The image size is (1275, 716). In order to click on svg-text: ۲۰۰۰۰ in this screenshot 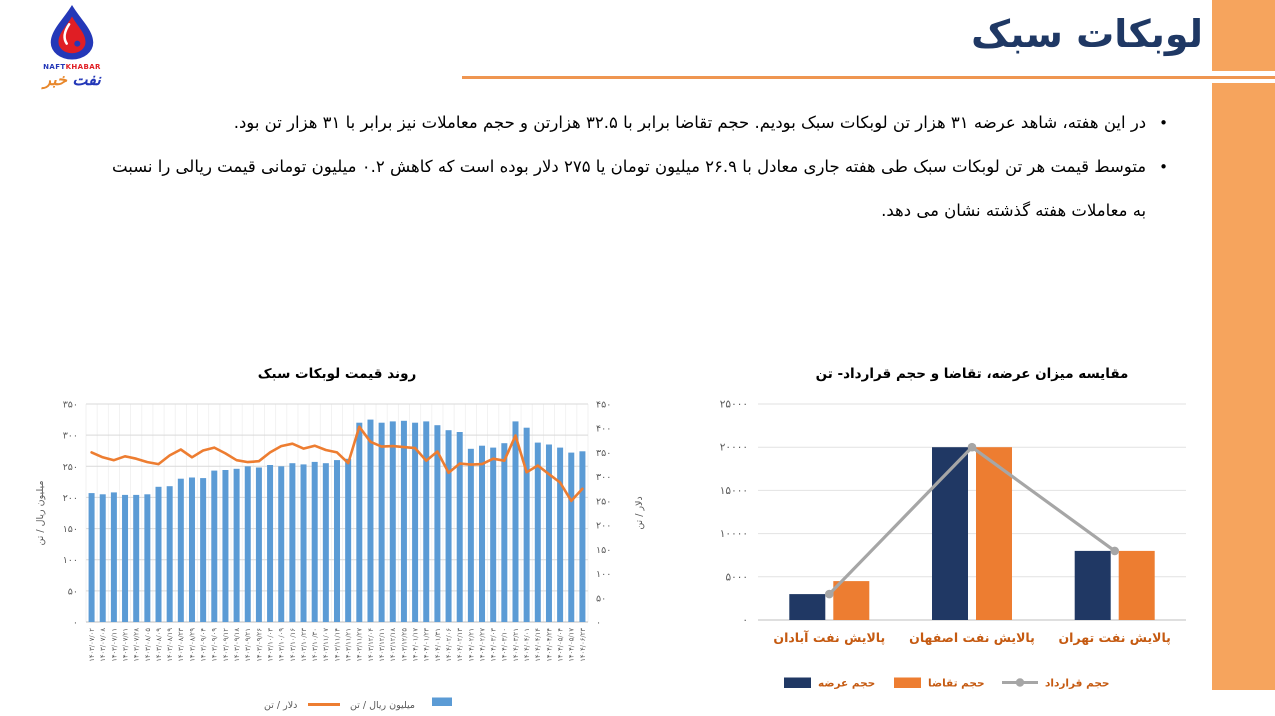, I will do `click(734, 448)`.